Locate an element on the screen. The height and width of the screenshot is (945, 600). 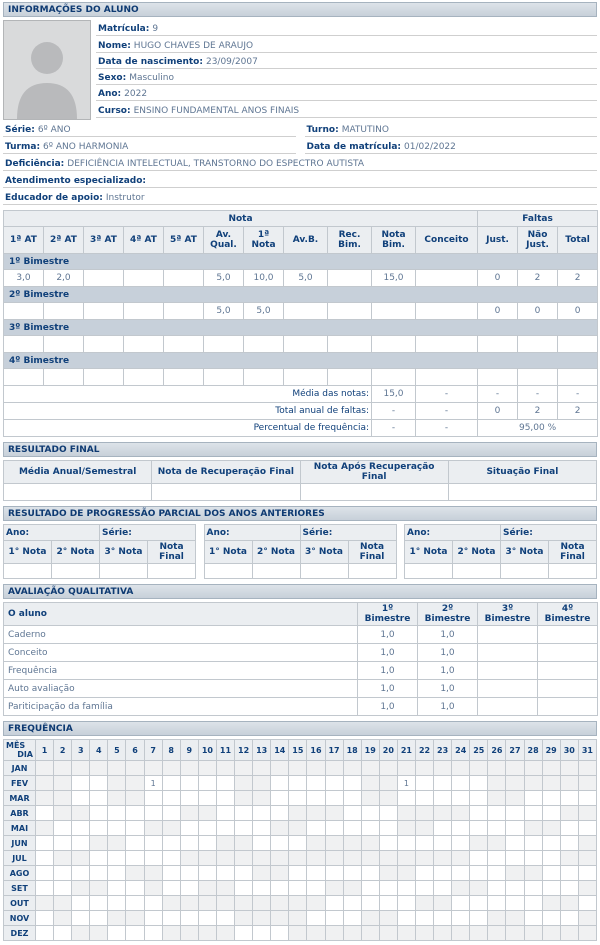
summary-label: Média das notas: is located at coordinates (187, 394).